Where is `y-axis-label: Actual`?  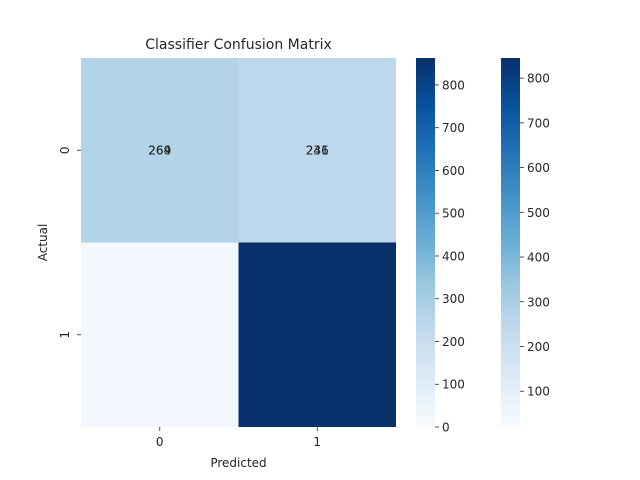 y-axis-label: Actual is located at coordinates (43, 243).